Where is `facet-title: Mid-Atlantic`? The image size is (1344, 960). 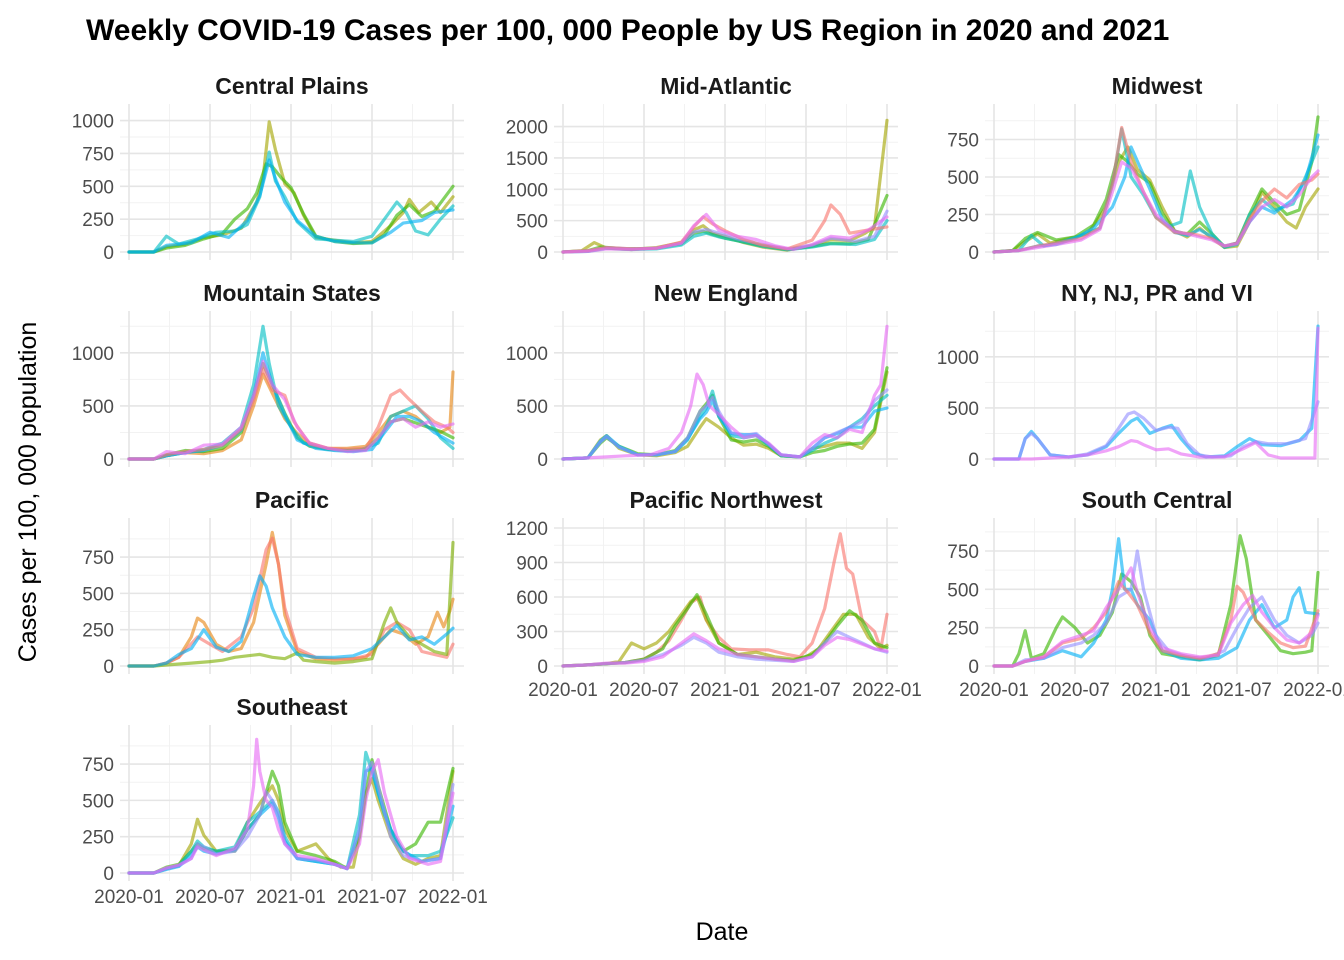
facet-title: Mid-Atlantic is located at coordinates (726, 86).